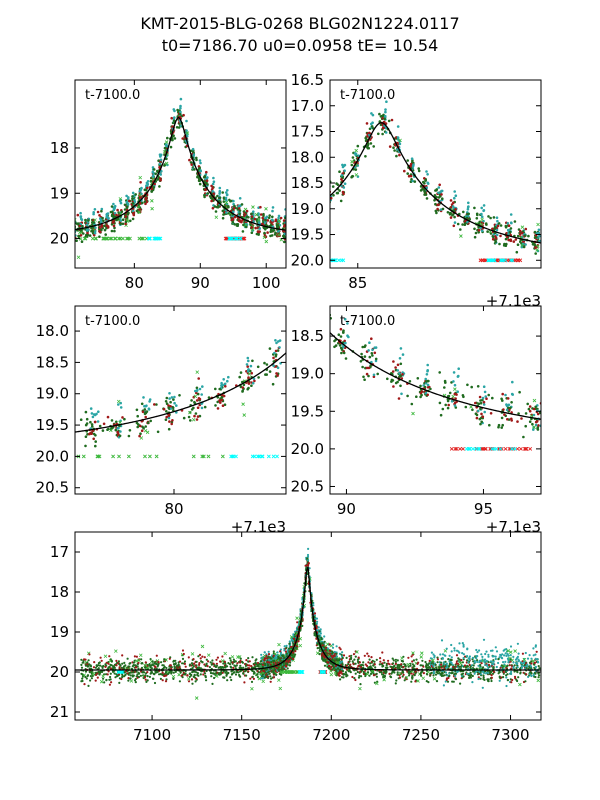 The height and width of the screenshot is (800, 600). I want to click on axes-frame, so click(180, 174).